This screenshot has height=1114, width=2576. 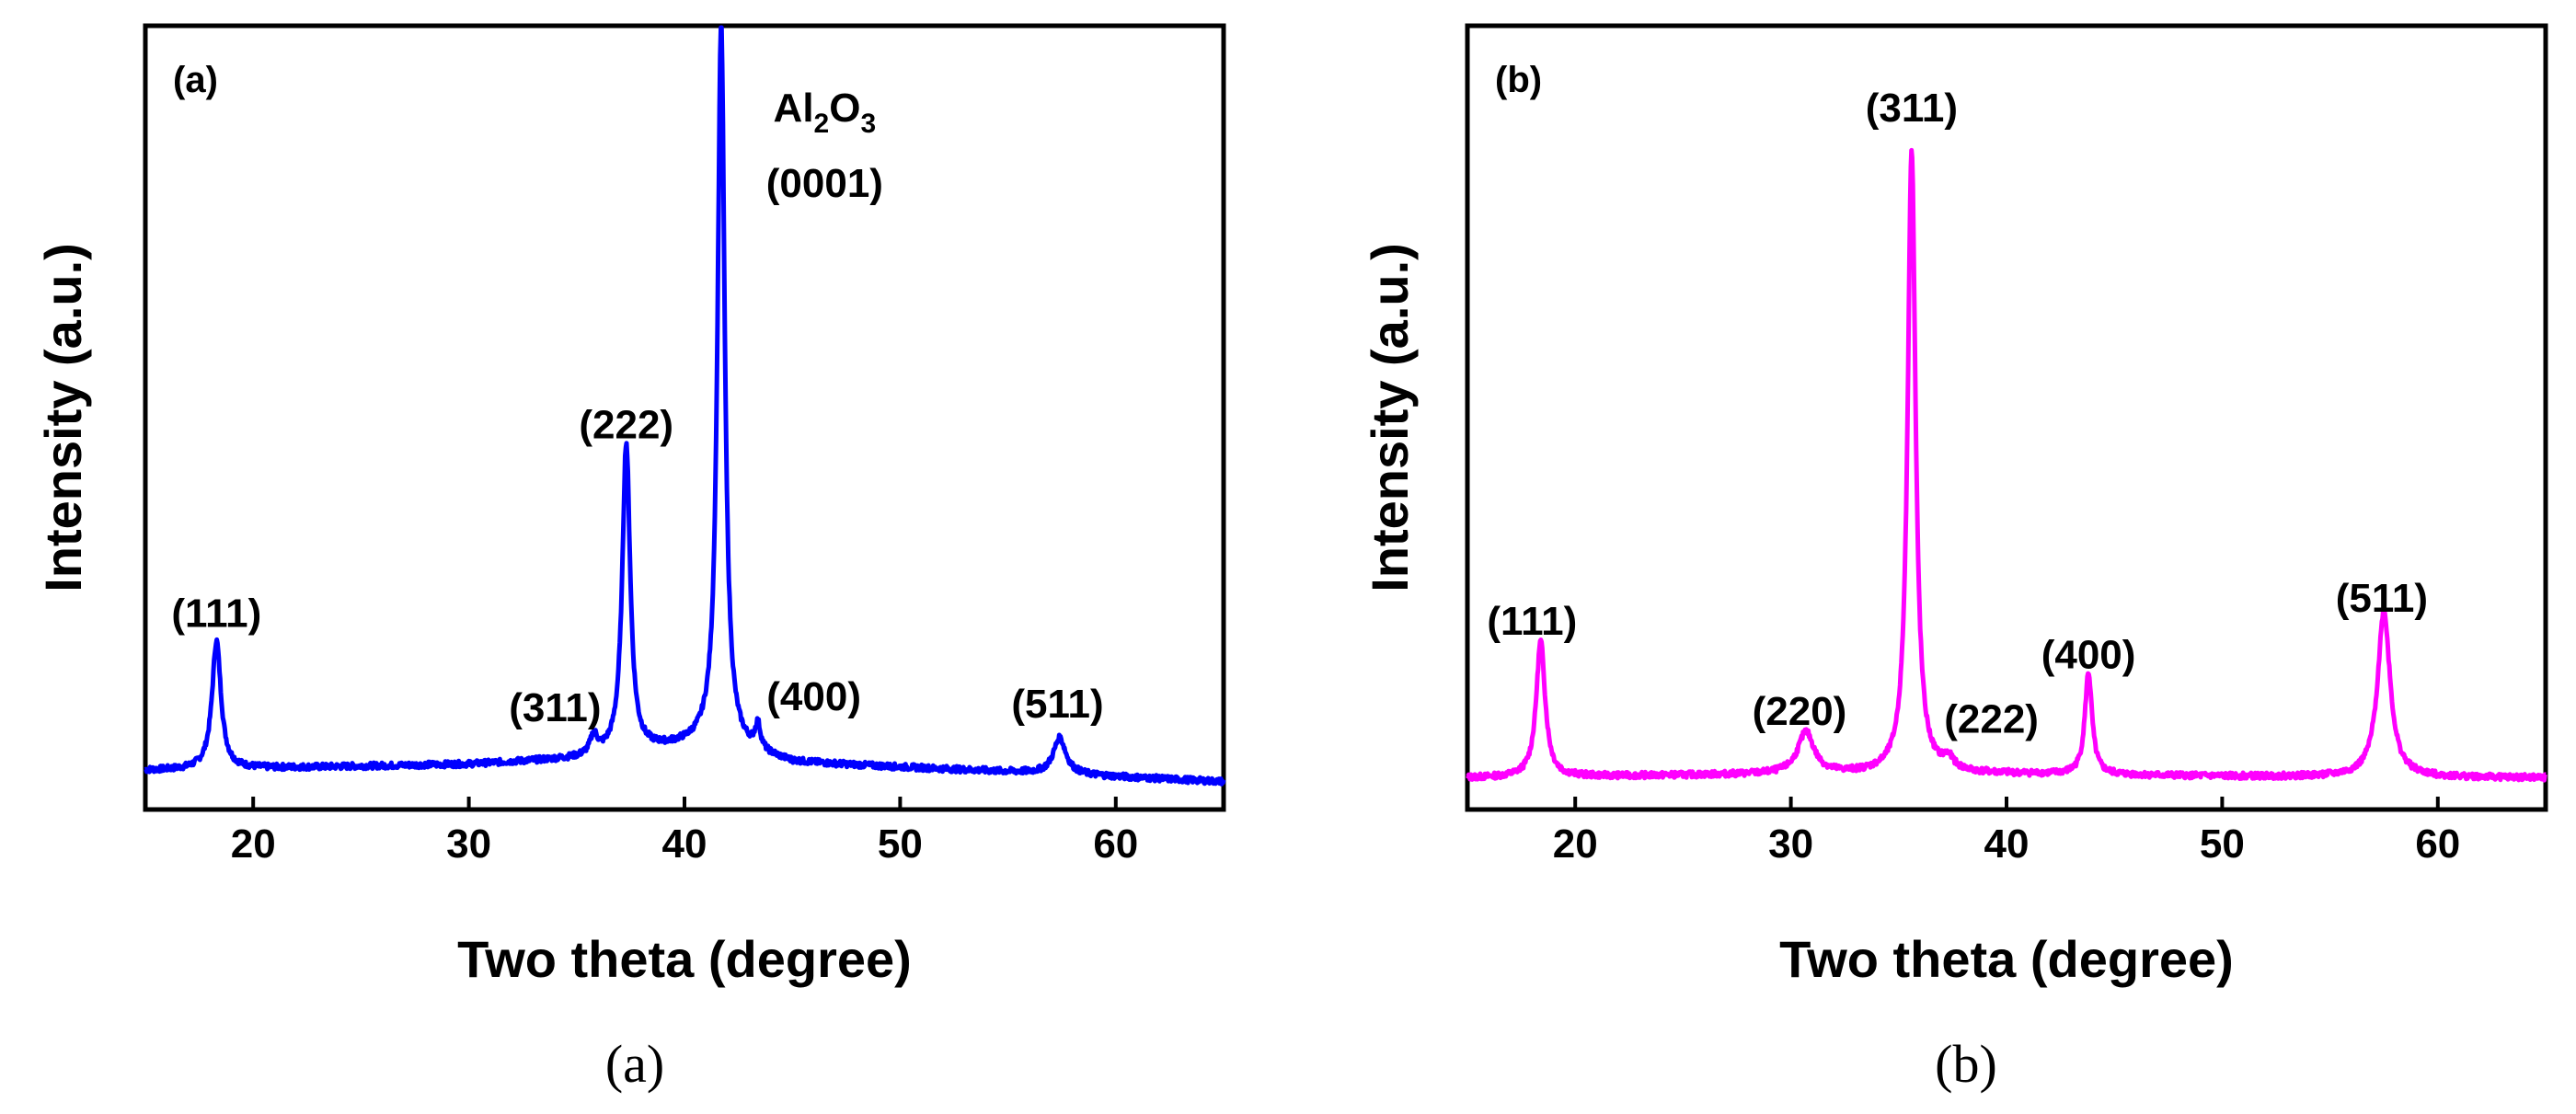 I want to click on substrate-base: Al, so click(x=794, y=108).